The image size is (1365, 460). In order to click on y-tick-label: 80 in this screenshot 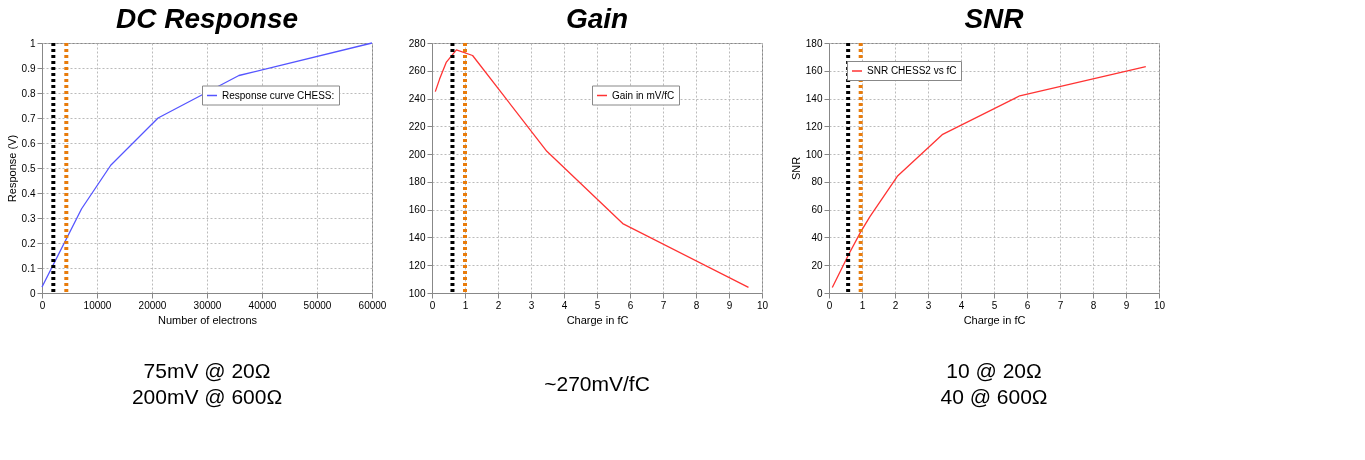, I will do `click(817, 182)`.